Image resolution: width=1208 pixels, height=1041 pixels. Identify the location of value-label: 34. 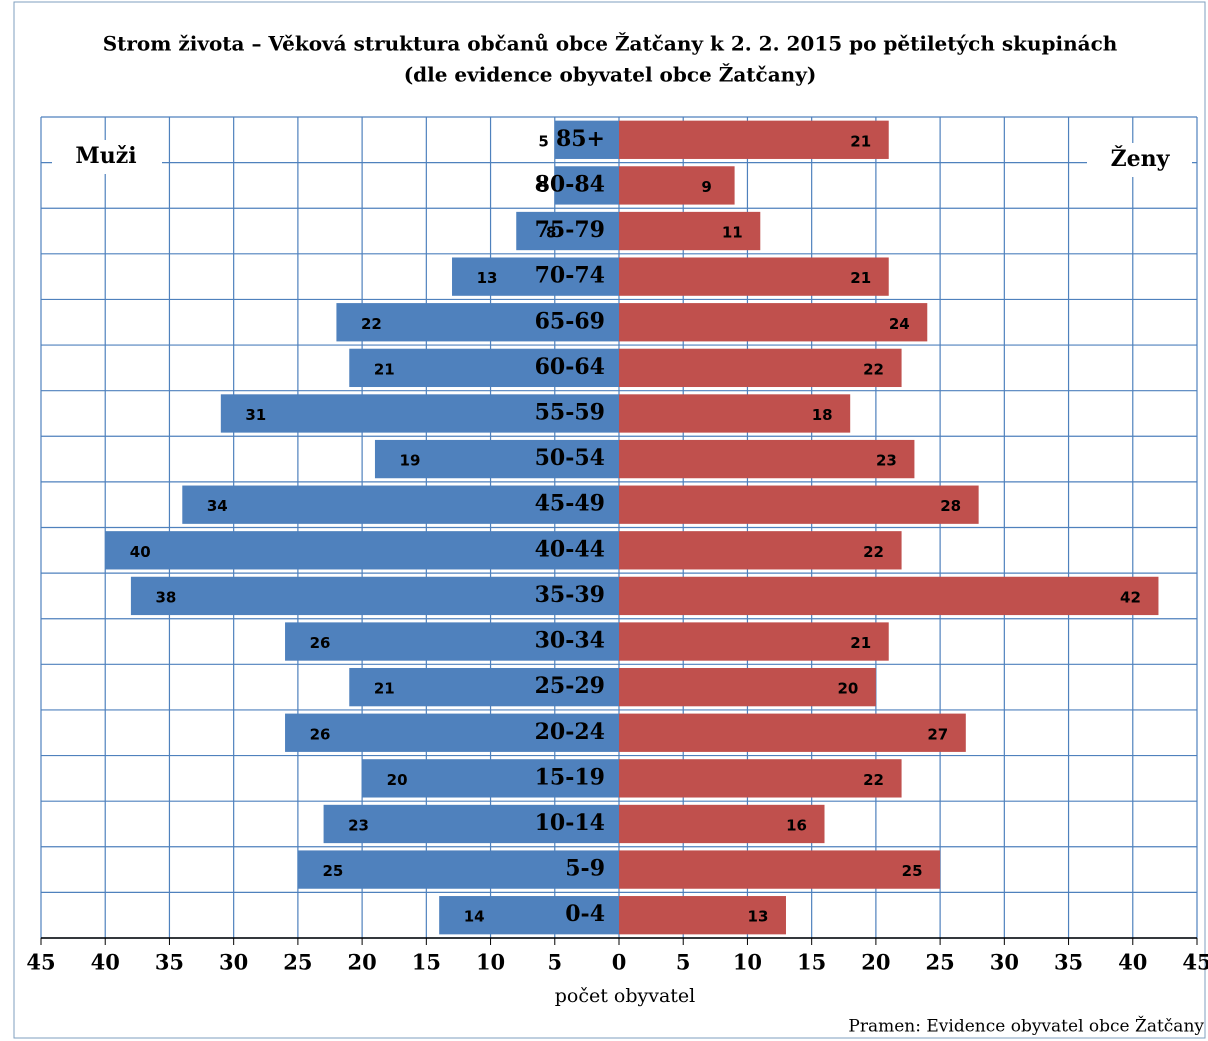
(217, 506).